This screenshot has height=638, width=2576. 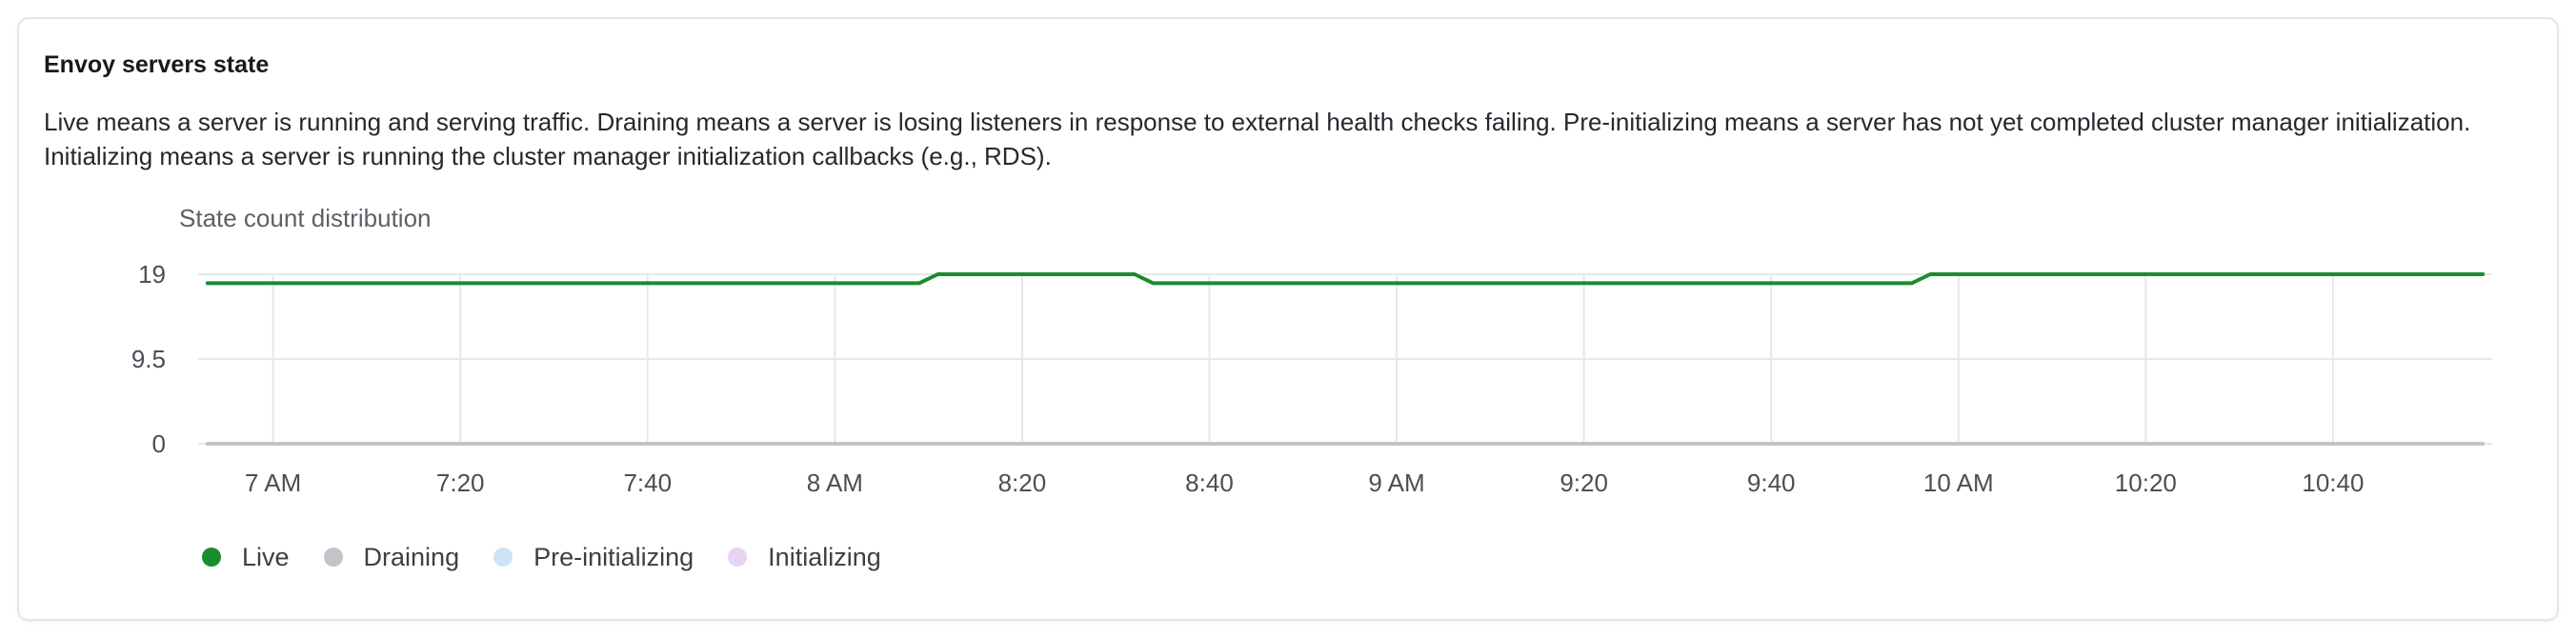 I want to click on legend-item-live: Live, so click(x=246, y=557).